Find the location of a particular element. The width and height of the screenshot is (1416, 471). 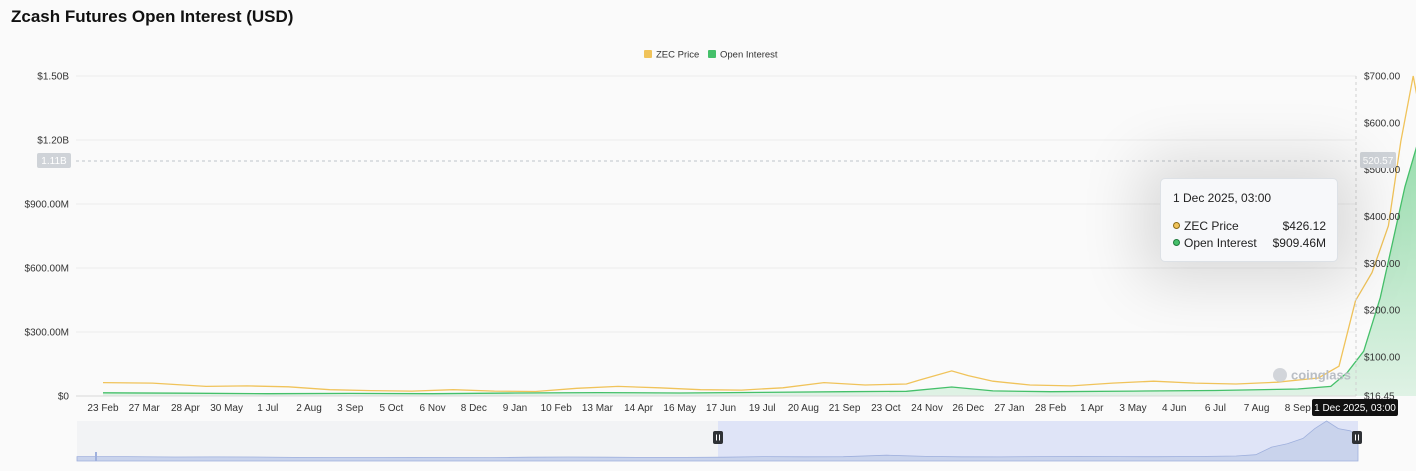

legend-open-interest-swatch-icon is located at coordinates (712, 54).